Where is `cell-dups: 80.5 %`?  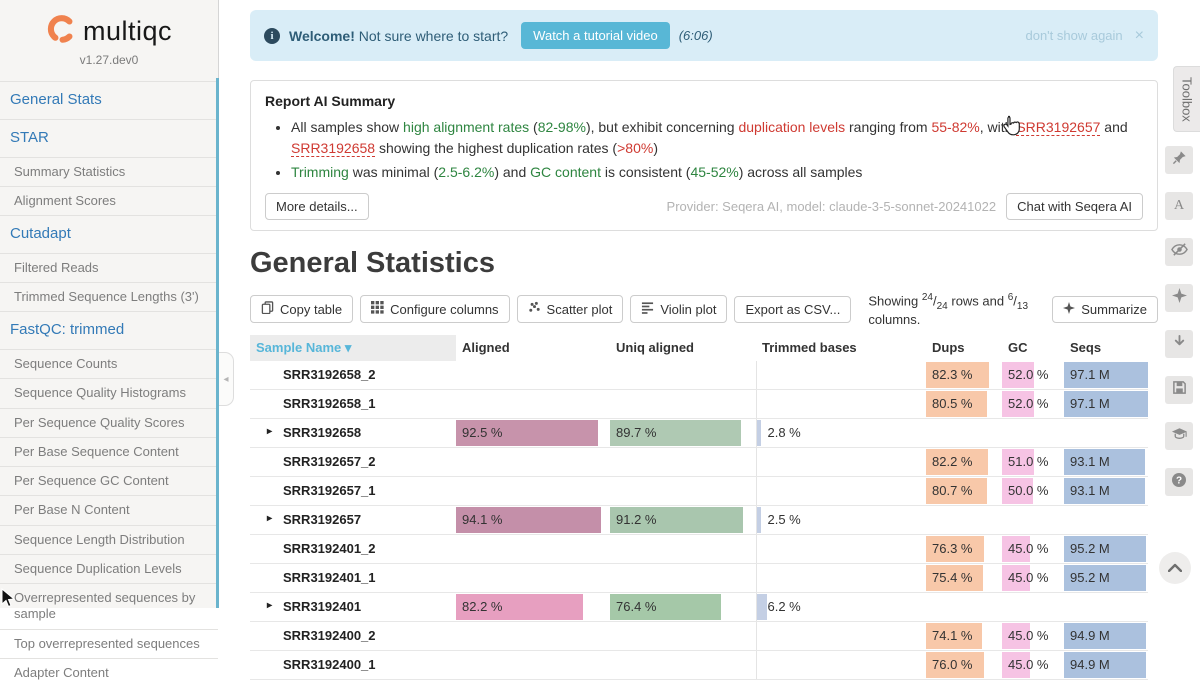 cell-dups: 80.5 % is located at coordinates (964, 403).